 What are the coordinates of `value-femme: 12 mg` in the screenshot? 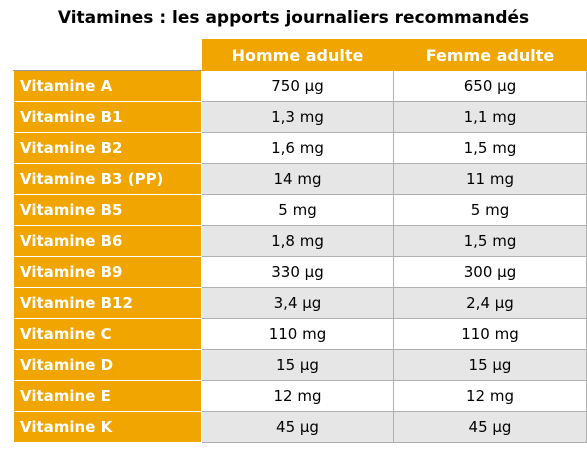 It's located at (490, 396).